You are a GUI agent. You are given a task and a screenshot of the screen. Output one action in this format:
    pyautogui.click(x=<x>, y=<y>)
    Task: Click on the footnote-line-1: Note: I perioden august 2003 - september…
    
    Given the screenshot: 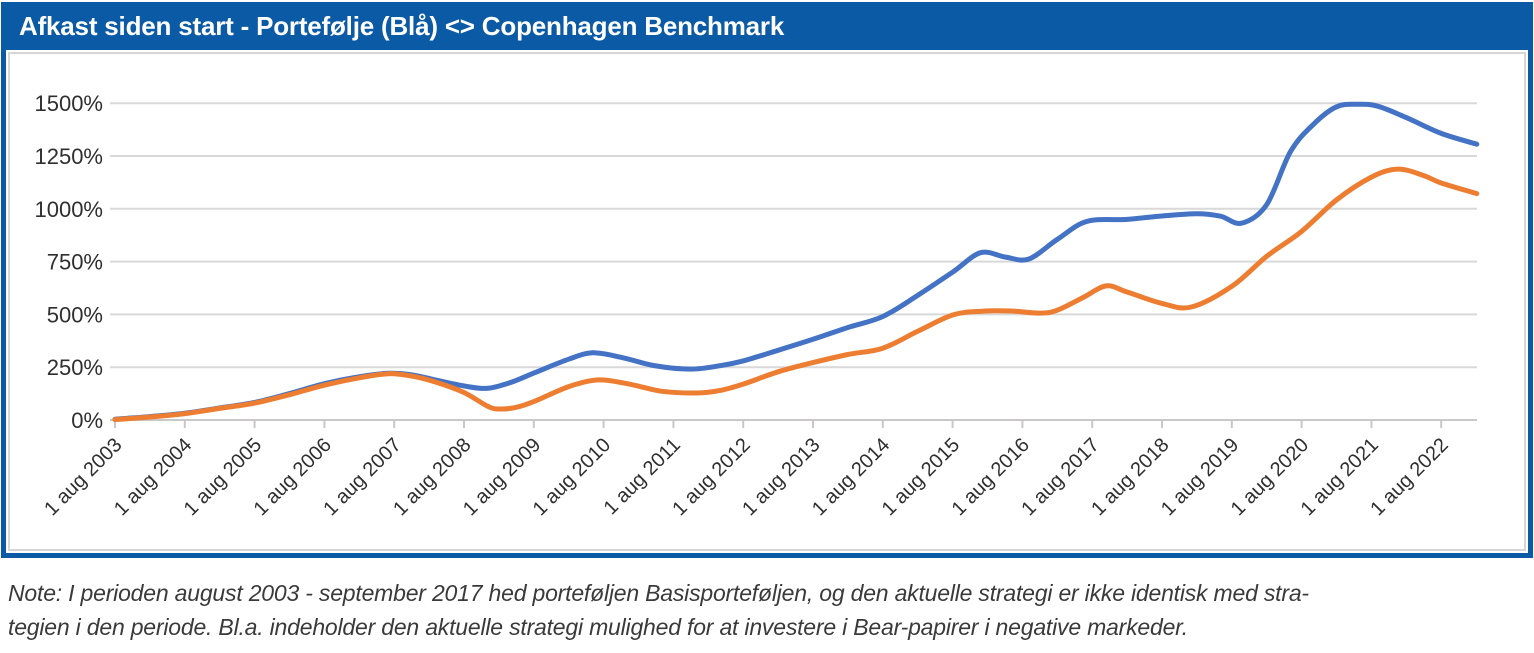 What is the action you would take?
    pyautogui.click(x=658, y=593)
    